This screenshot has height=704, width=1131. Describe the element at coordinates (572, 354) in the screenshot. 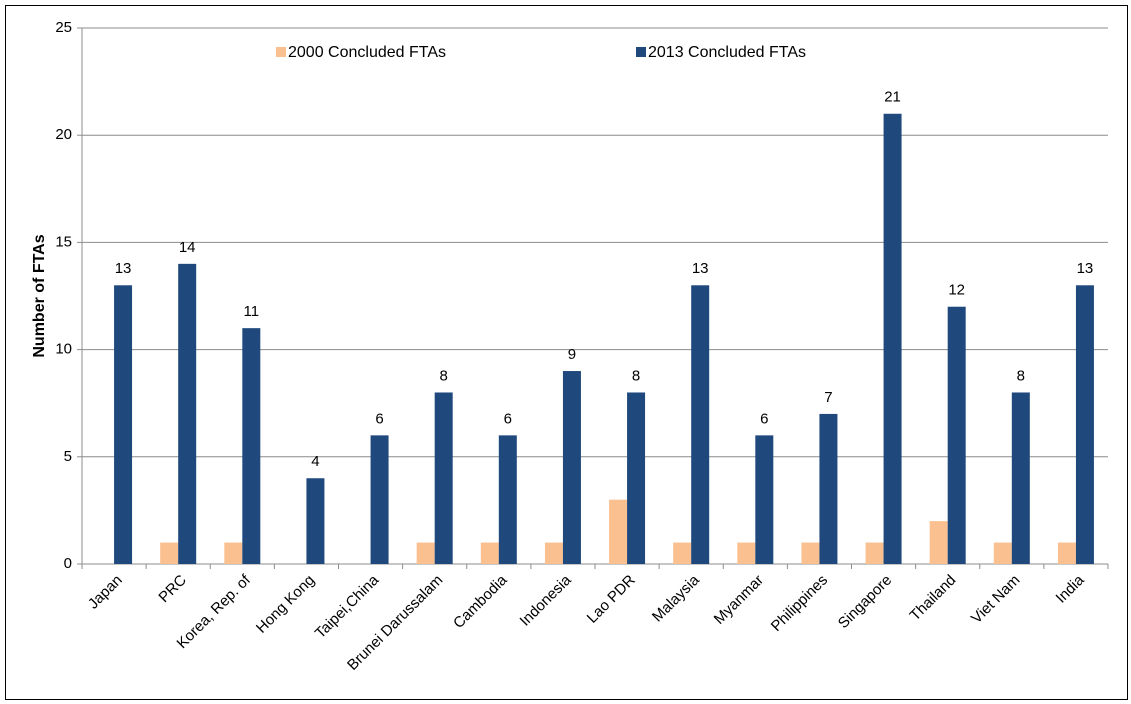

I see `data-label: 9` at that location.